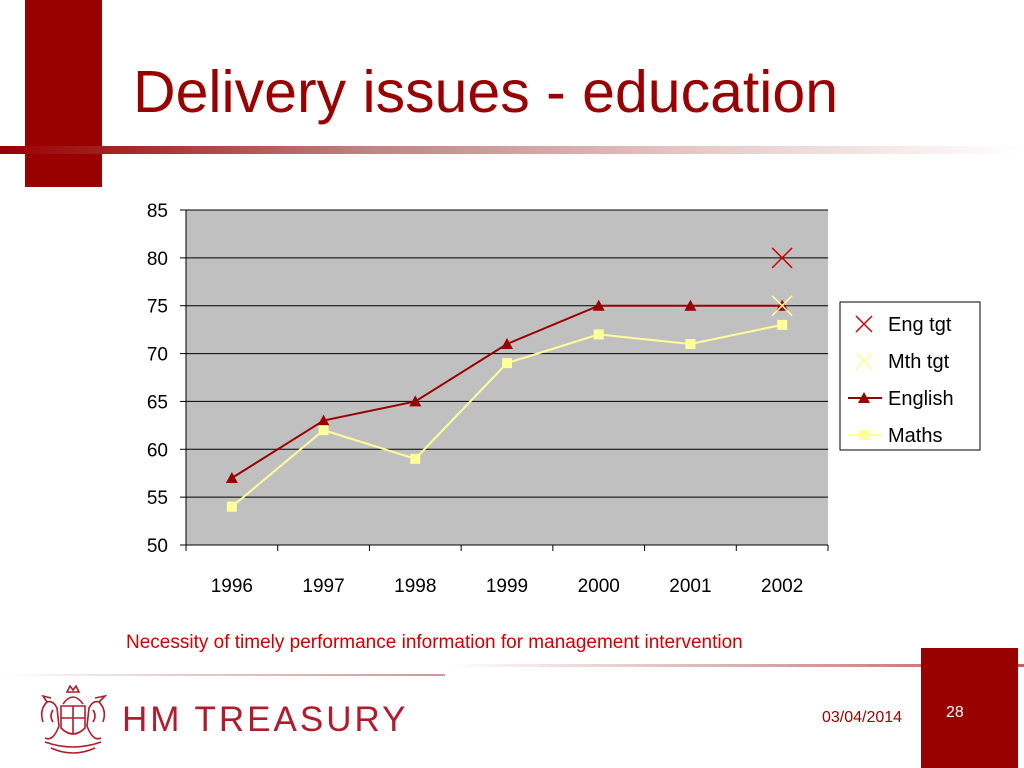 The image size is (1024, 768). Describe the element at coordinates (862, 717) in the screenshot. I see `slide-date: 03/04/2014` at that location.